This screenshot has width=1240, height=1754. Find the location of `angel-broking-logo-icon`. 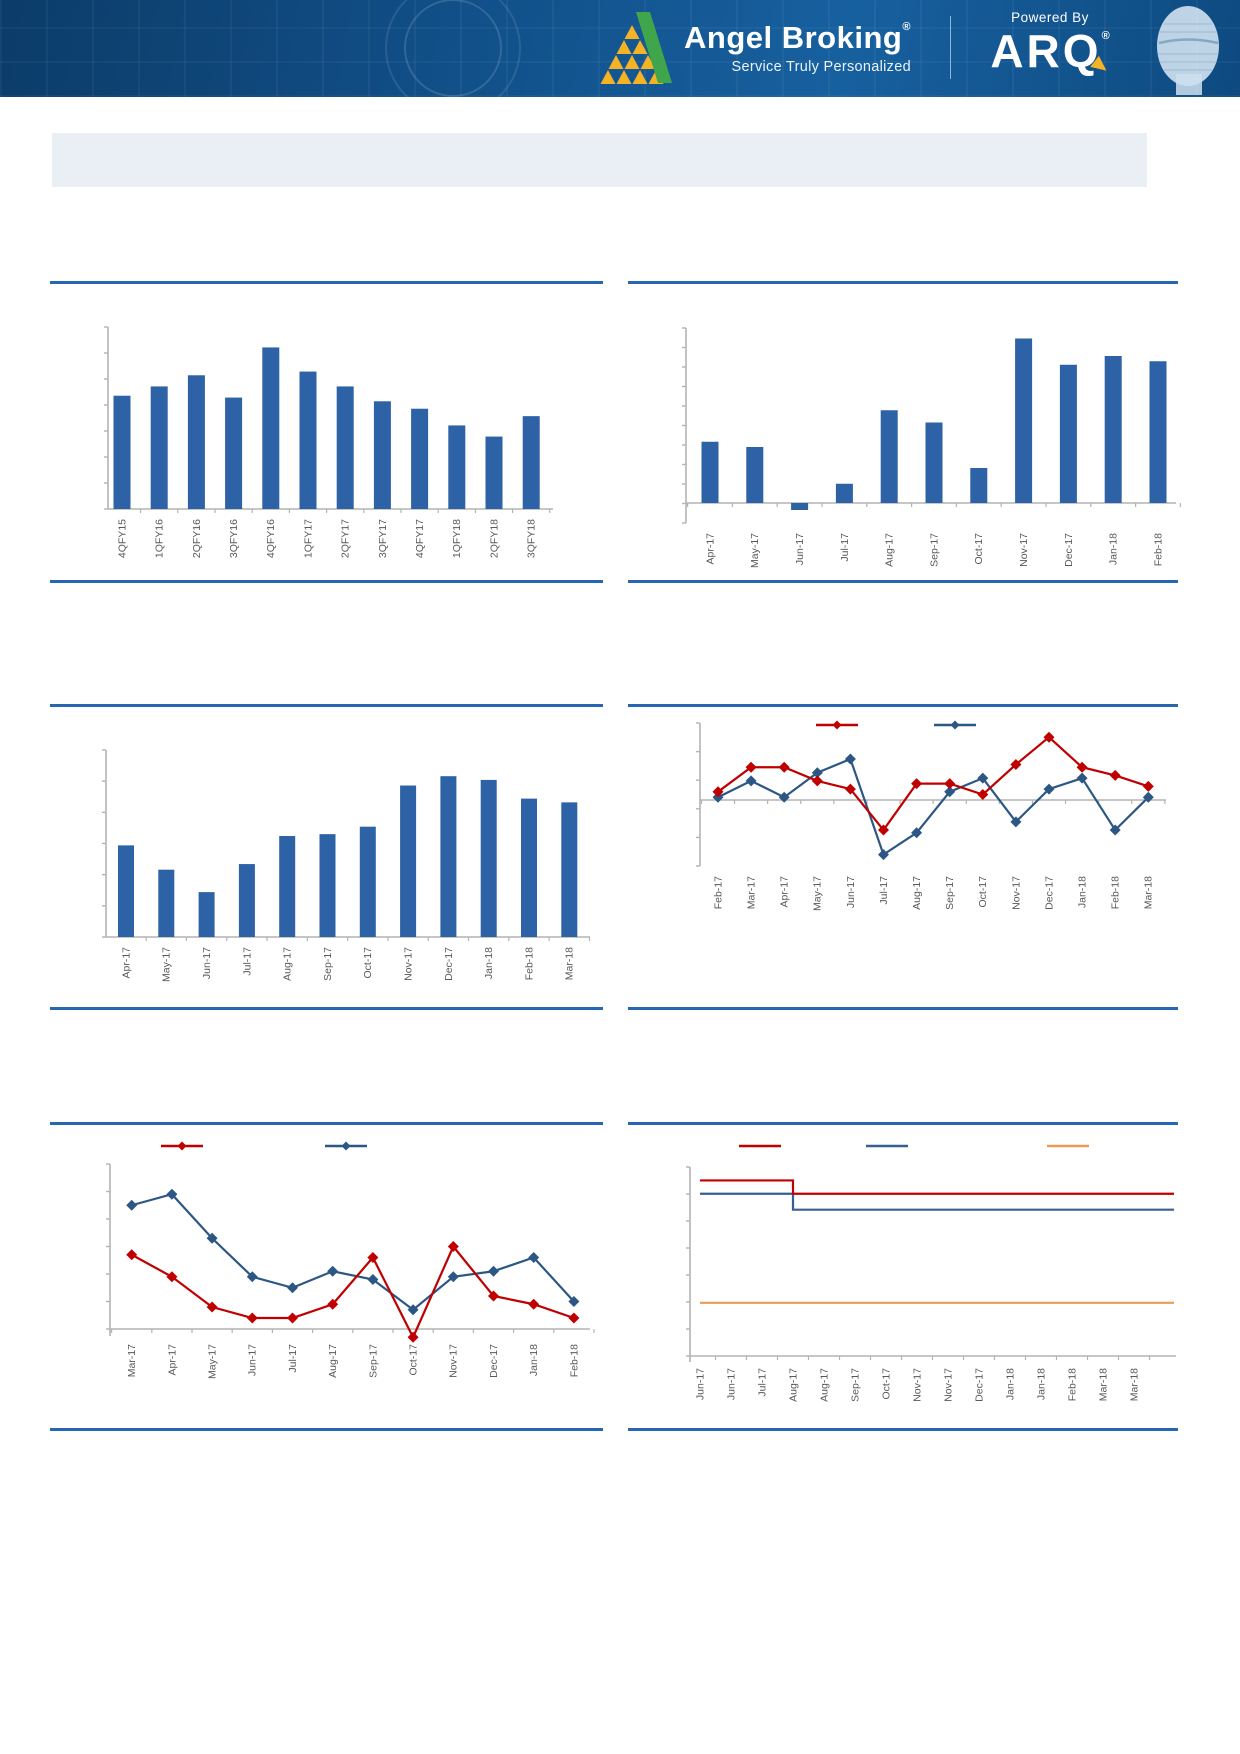

angel-broking-logo-icon is located at coordinates (636, 48).